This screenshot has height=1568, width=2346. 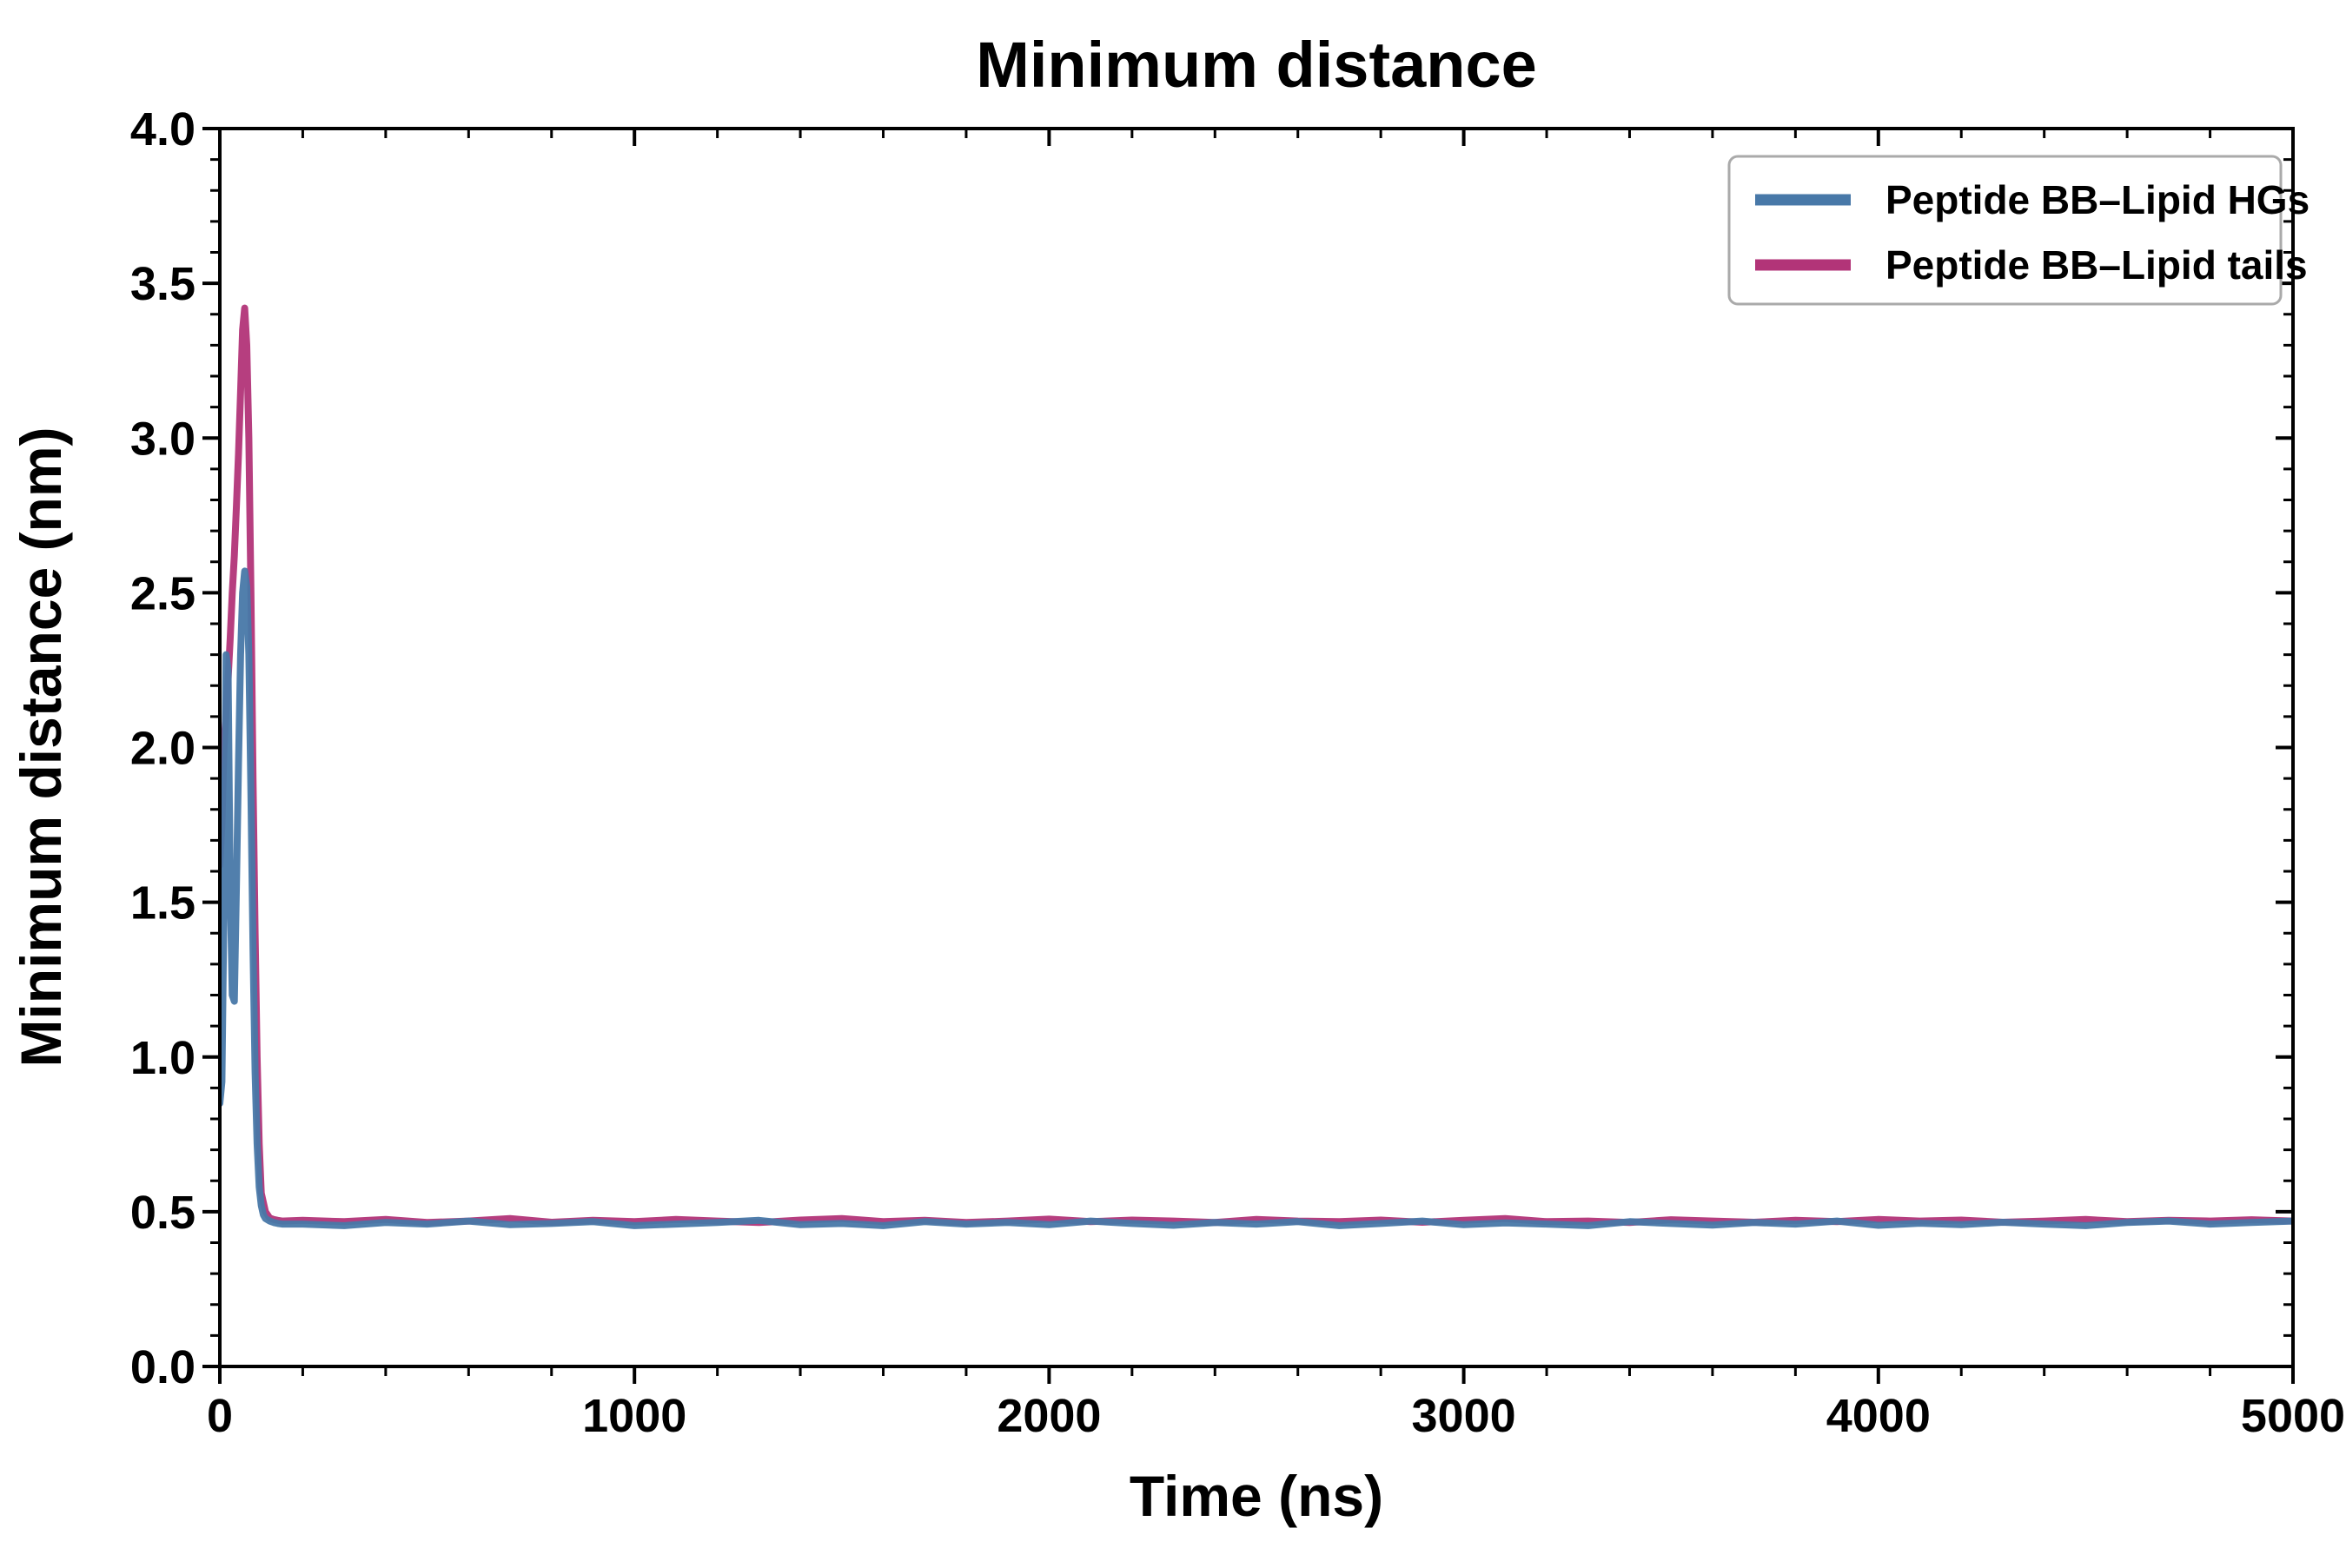 What do you see at coordinates (1879, 1416) in the screenshot?
I see `x-tick-label: 4000` at bounding box center [1879, 1416].